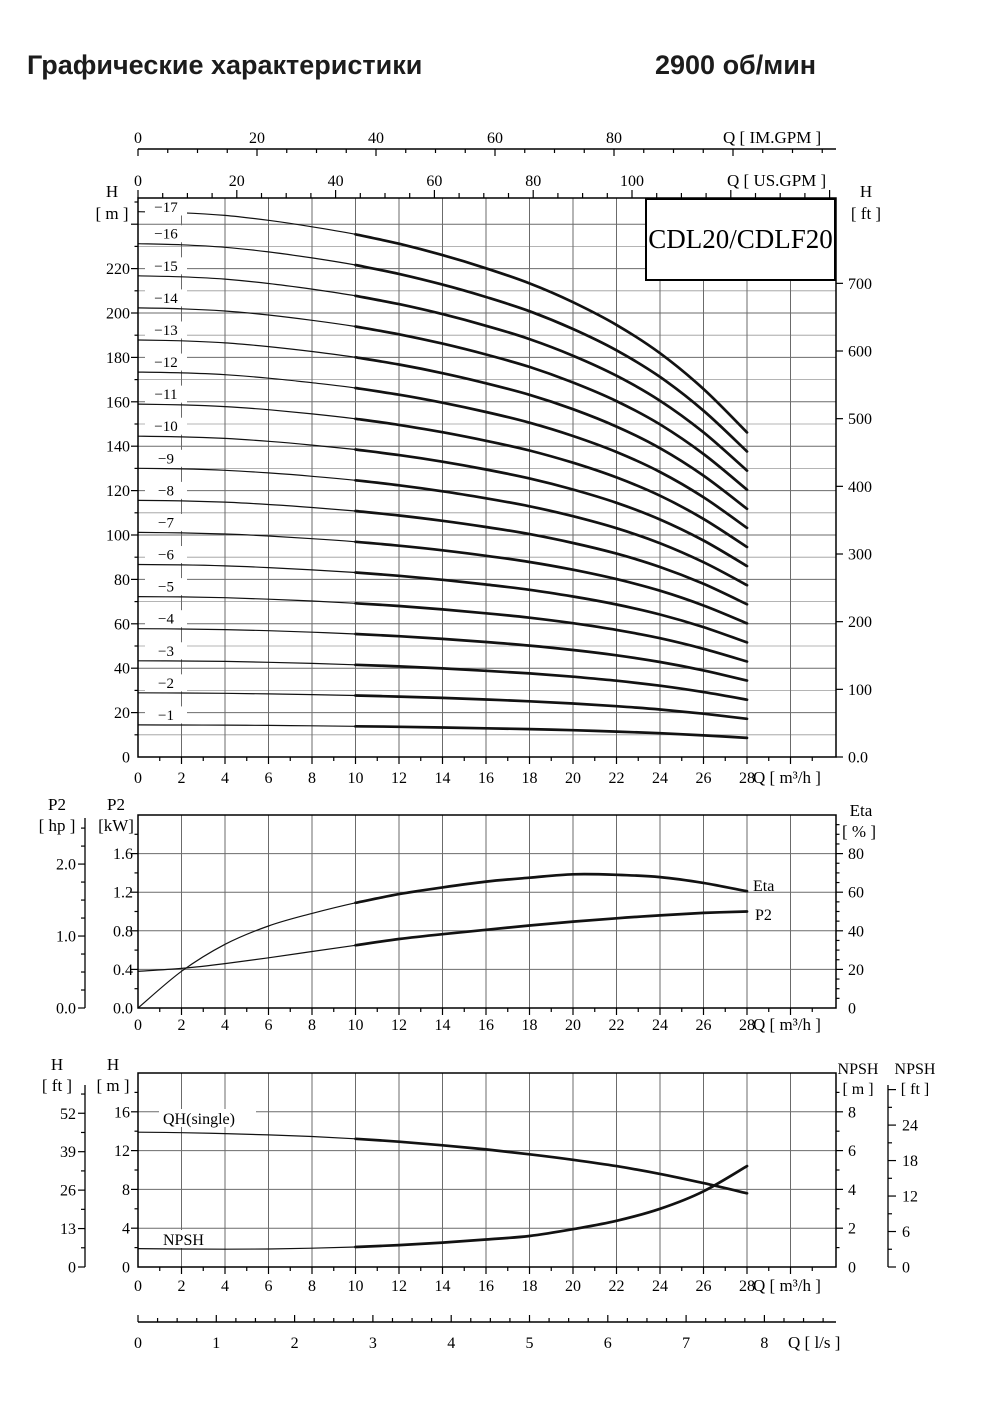 The image size is (991, 1402). I want to click on svg-text: 0.4, so click(123, 970).